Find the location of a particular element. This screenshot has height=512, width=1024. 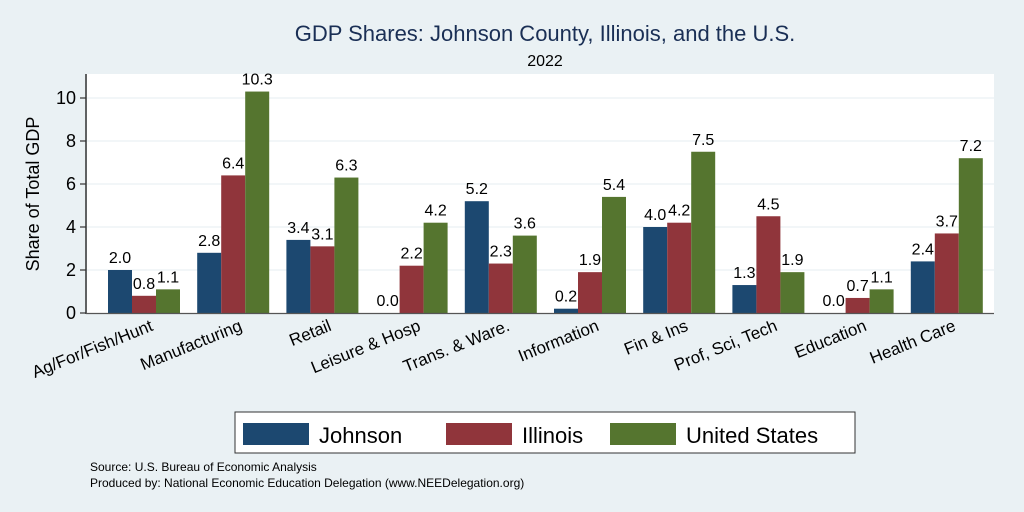

value-label: 4.5 is located at coordinates (768, 204).